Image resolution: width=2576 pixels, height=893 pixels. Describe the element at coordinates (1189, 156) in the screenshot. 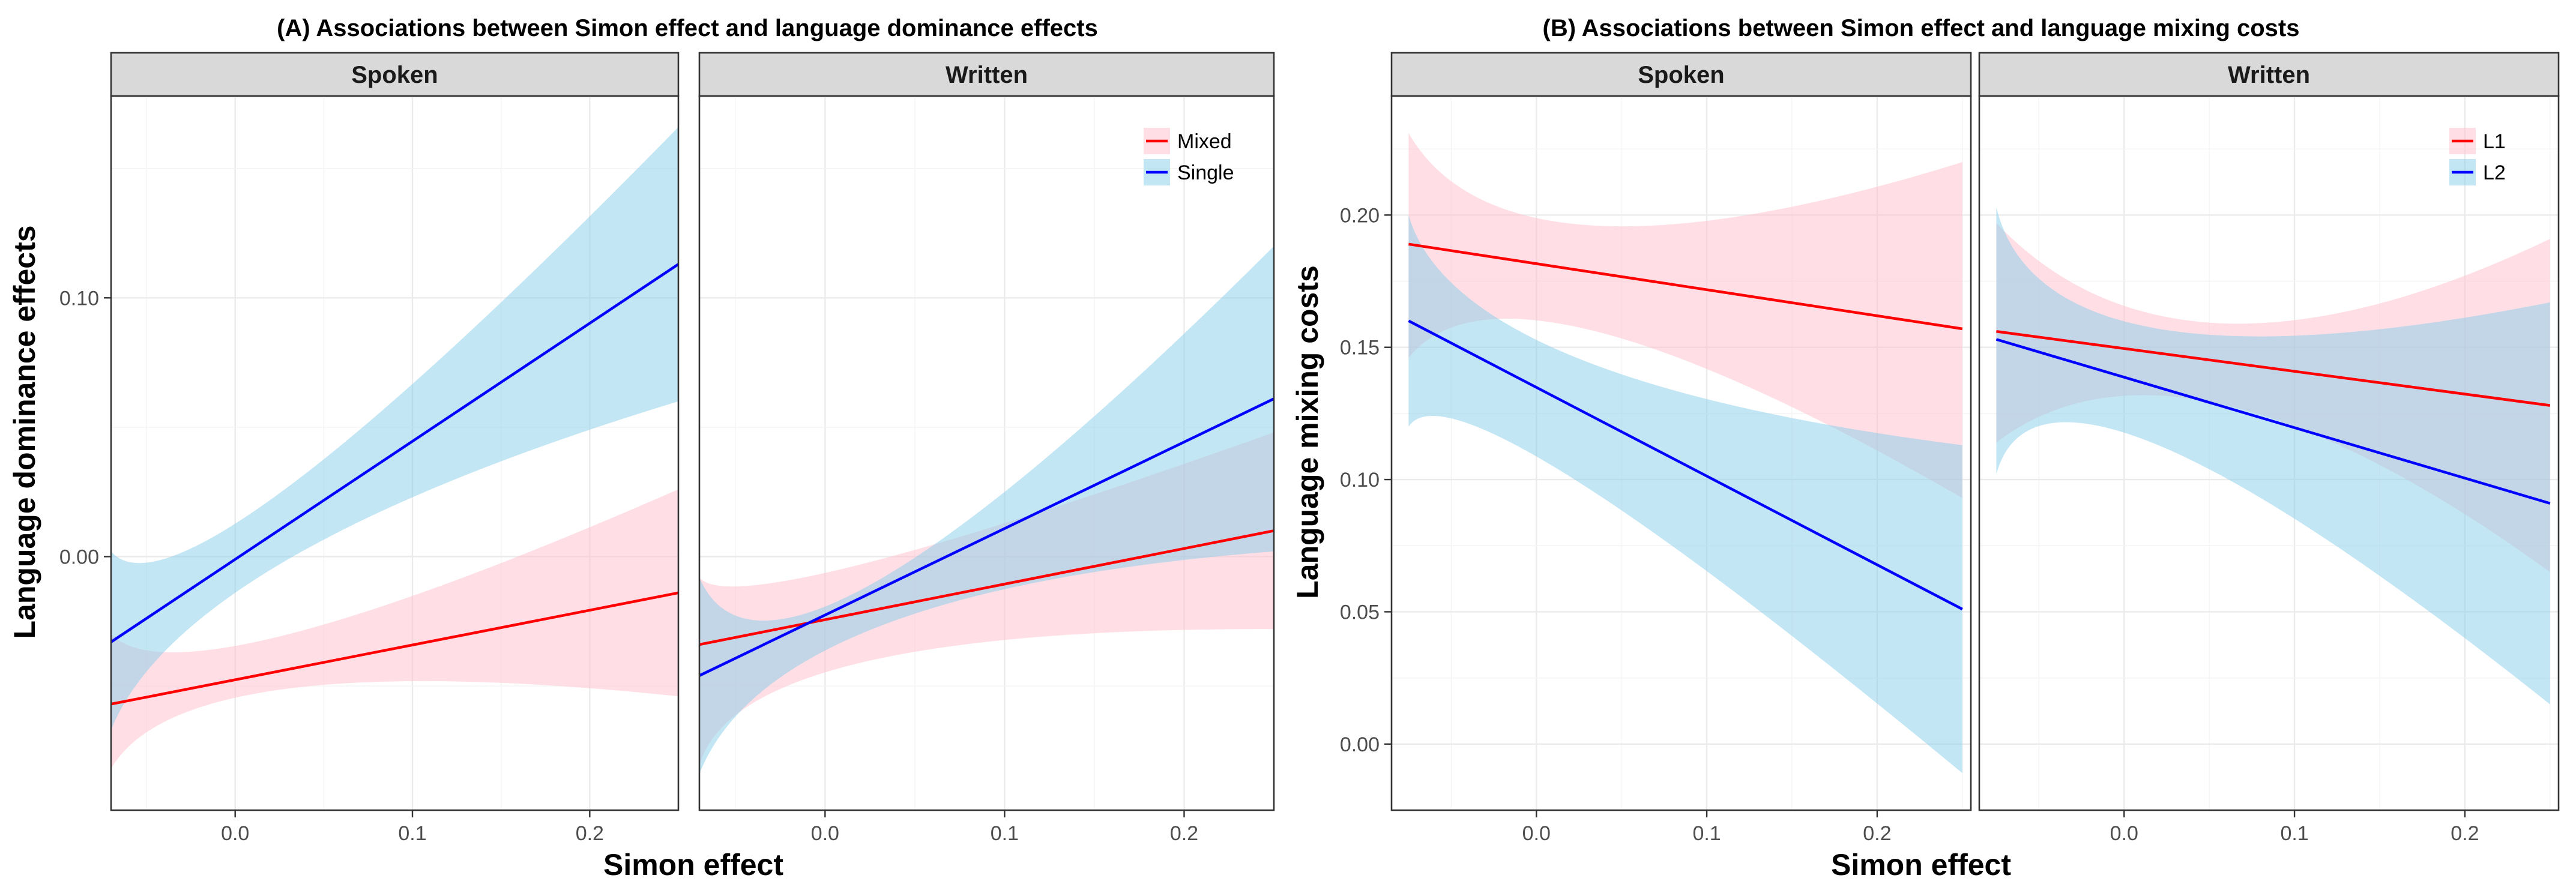

I see `legend: Mixed Single` at that location.